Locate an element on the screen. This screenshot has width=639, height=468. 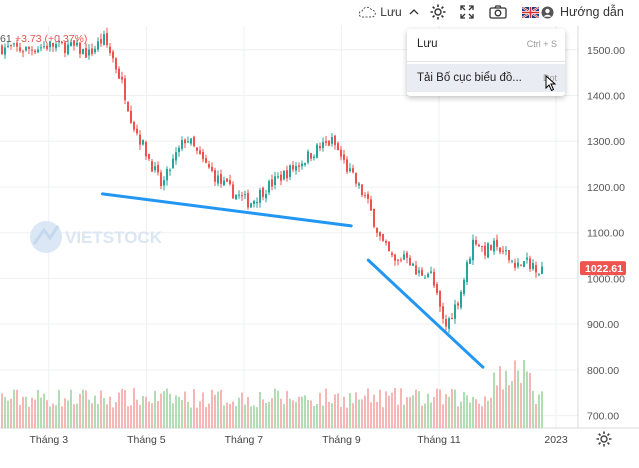
uk-flag-icon is located at coordinates (530, 12).